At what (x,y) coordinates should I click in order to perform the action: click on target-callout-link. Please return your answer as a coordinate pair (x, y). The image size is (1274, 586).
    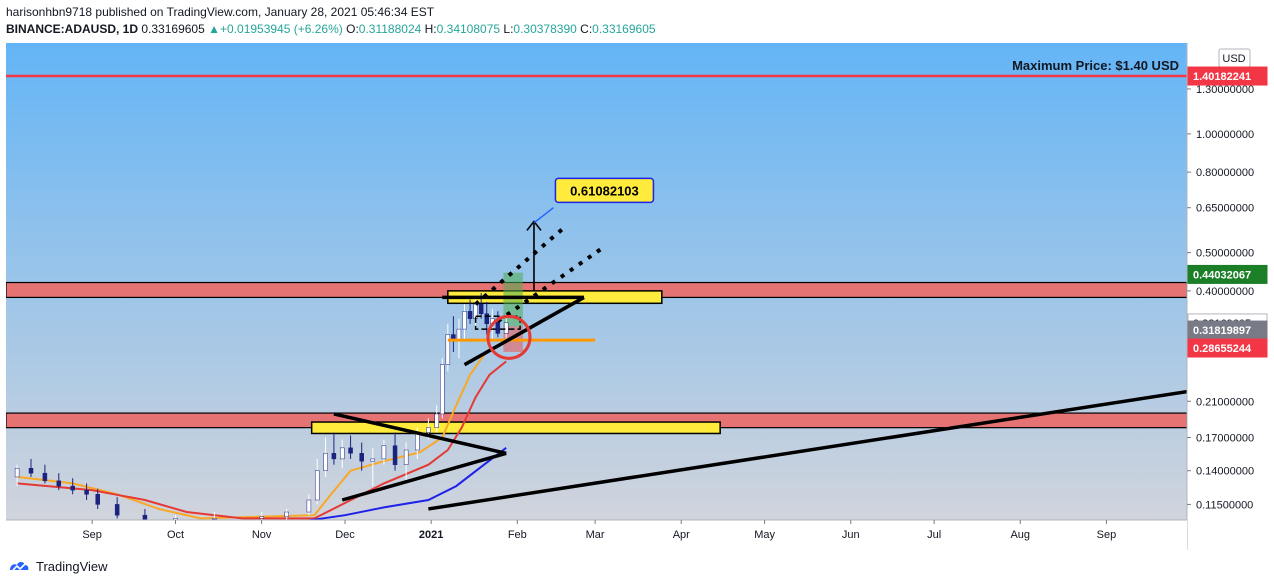
    Looking at the image, I should click on (543, 215).